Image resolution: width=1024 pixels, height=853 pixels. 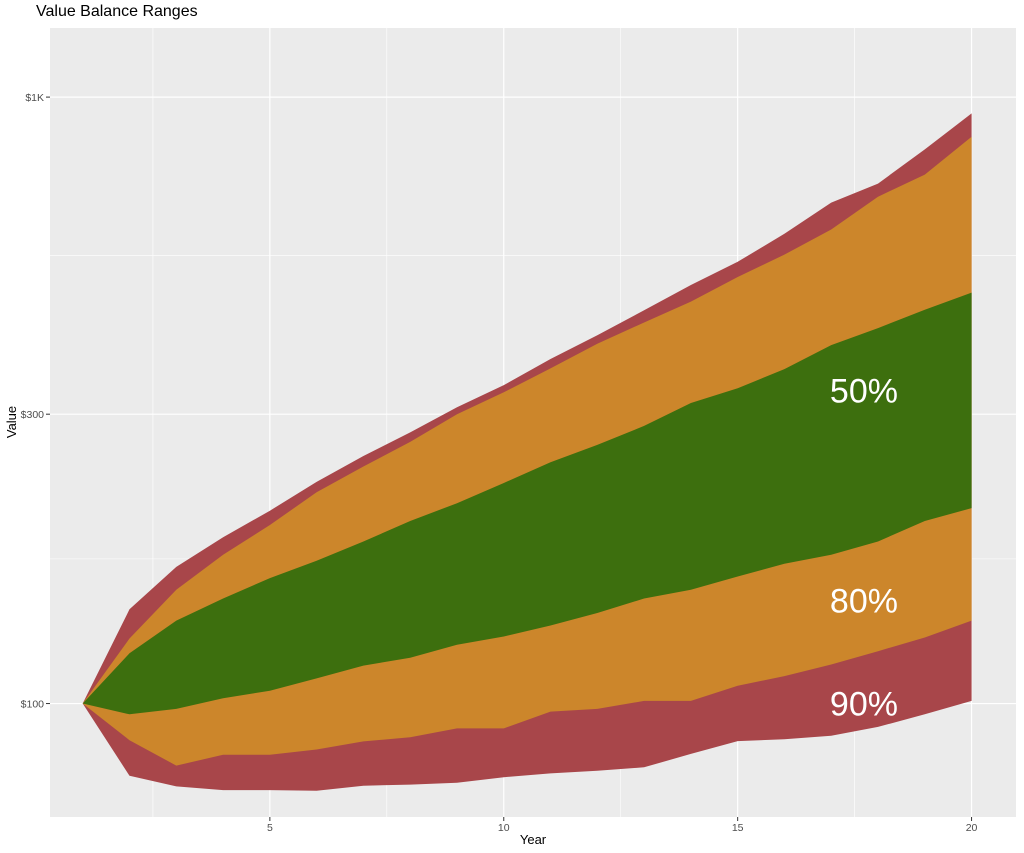 I want to click on y-tick-label: $300, so click(x=33, y=415).